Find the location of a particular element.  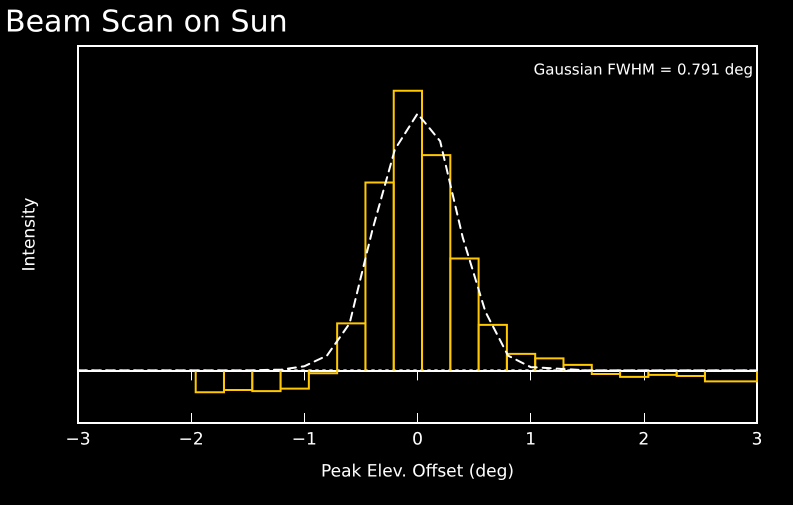

x-tick-label: −1 is located at coordinates (304, 440).